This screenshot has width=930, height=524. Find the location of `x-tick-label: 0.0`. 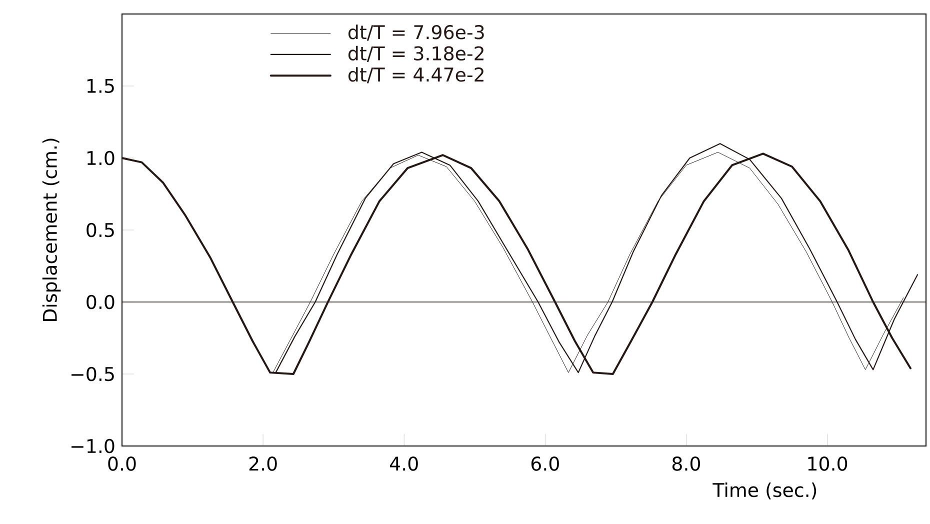

x-tick-label: 0.0 is located at coordinates (122, 463).